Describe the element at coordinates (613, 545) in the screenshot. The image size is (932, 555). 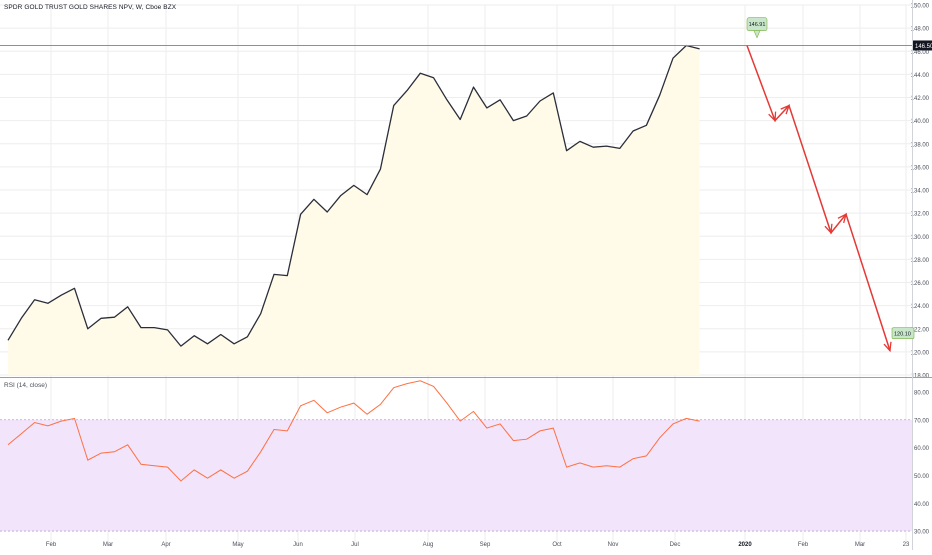
I see `time-axis-label: Nov` at that location.